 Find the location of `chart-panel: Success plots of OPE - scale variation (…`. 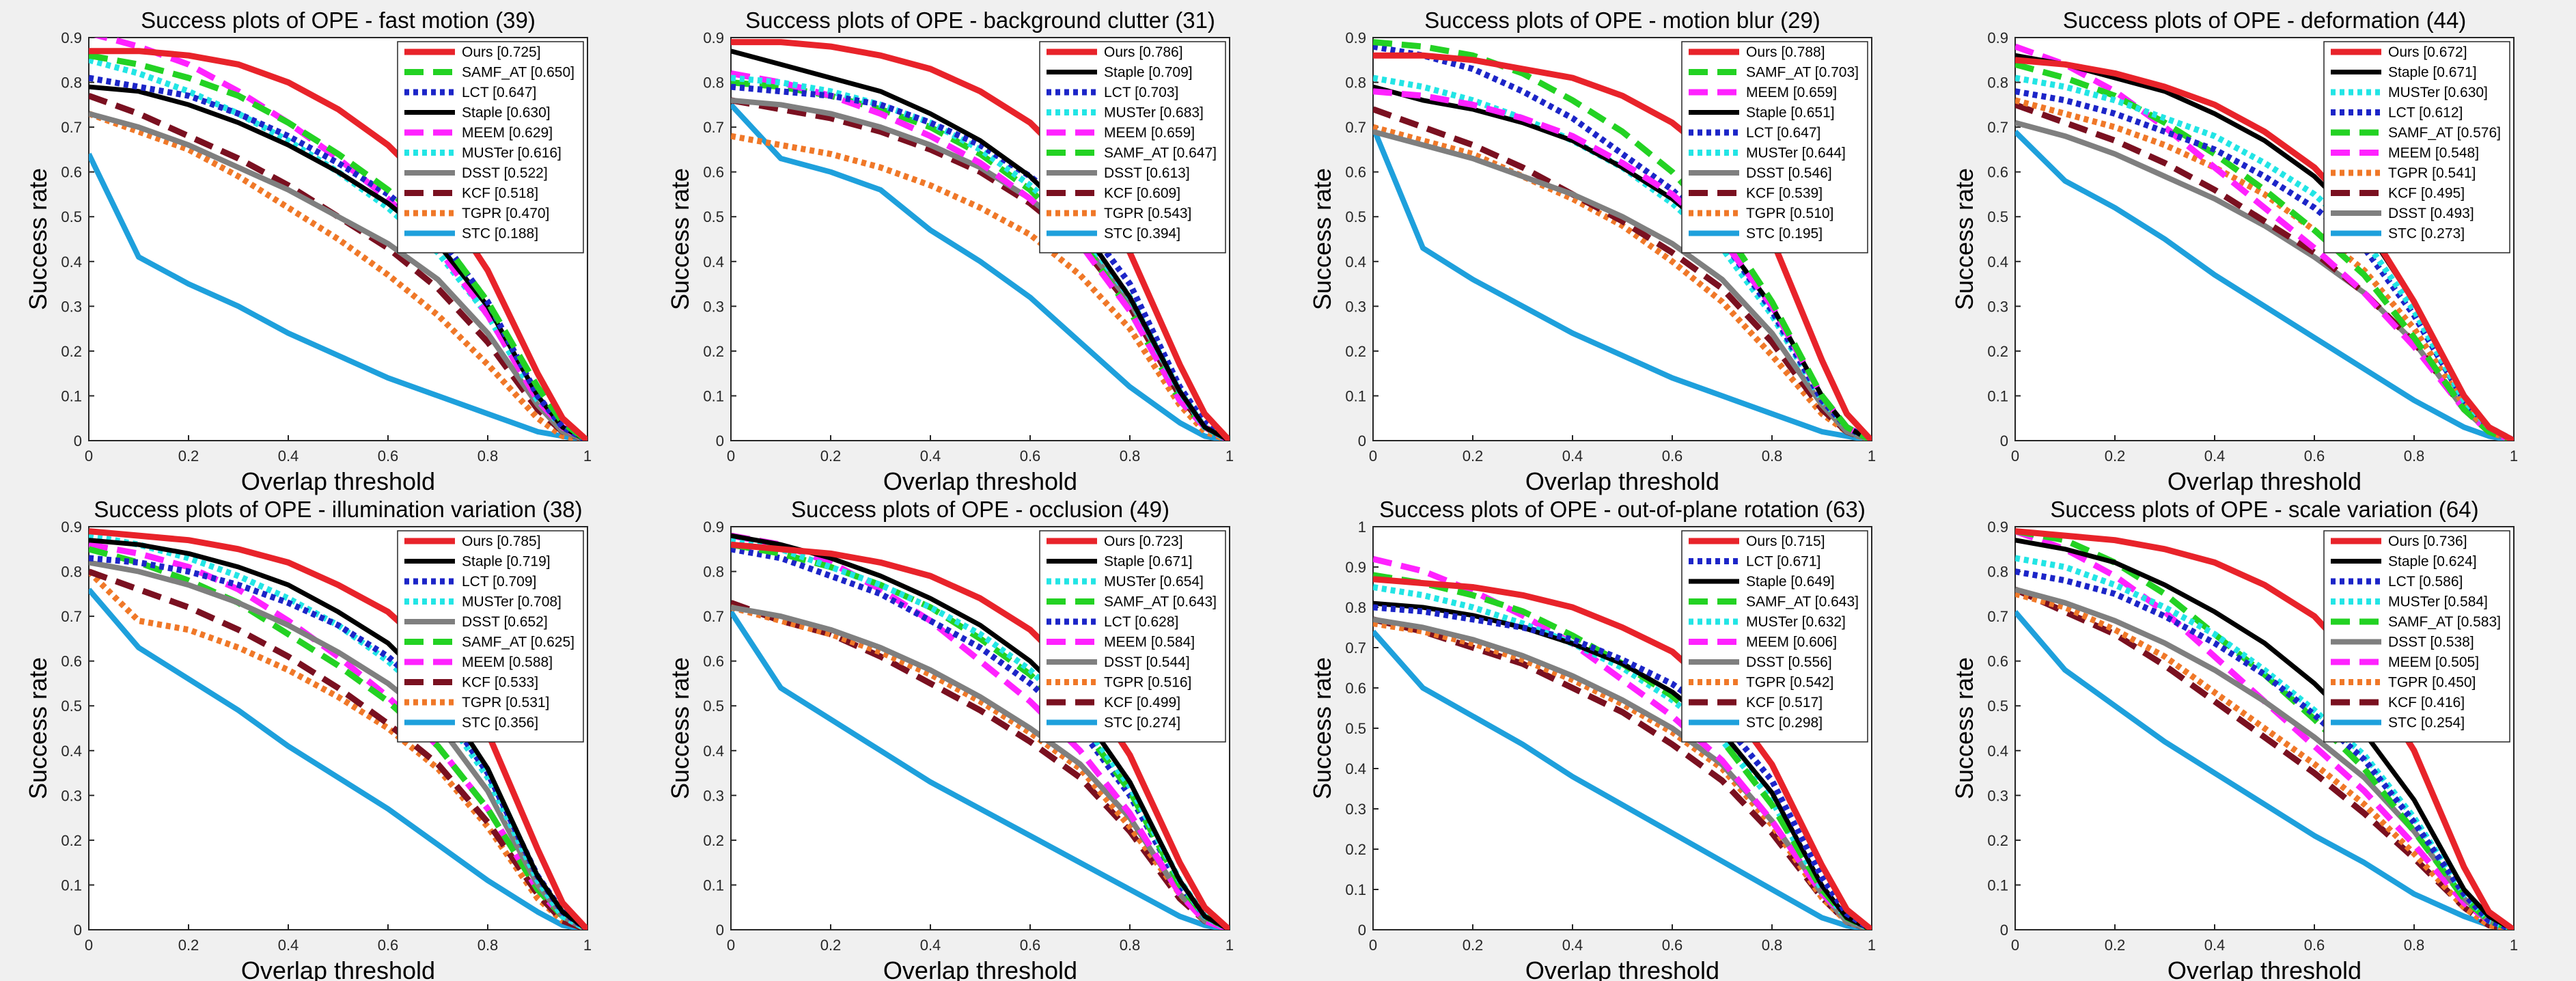

chart-panel: Success plots of OPE - scale variation (… is located at coordinates (2234, 739).